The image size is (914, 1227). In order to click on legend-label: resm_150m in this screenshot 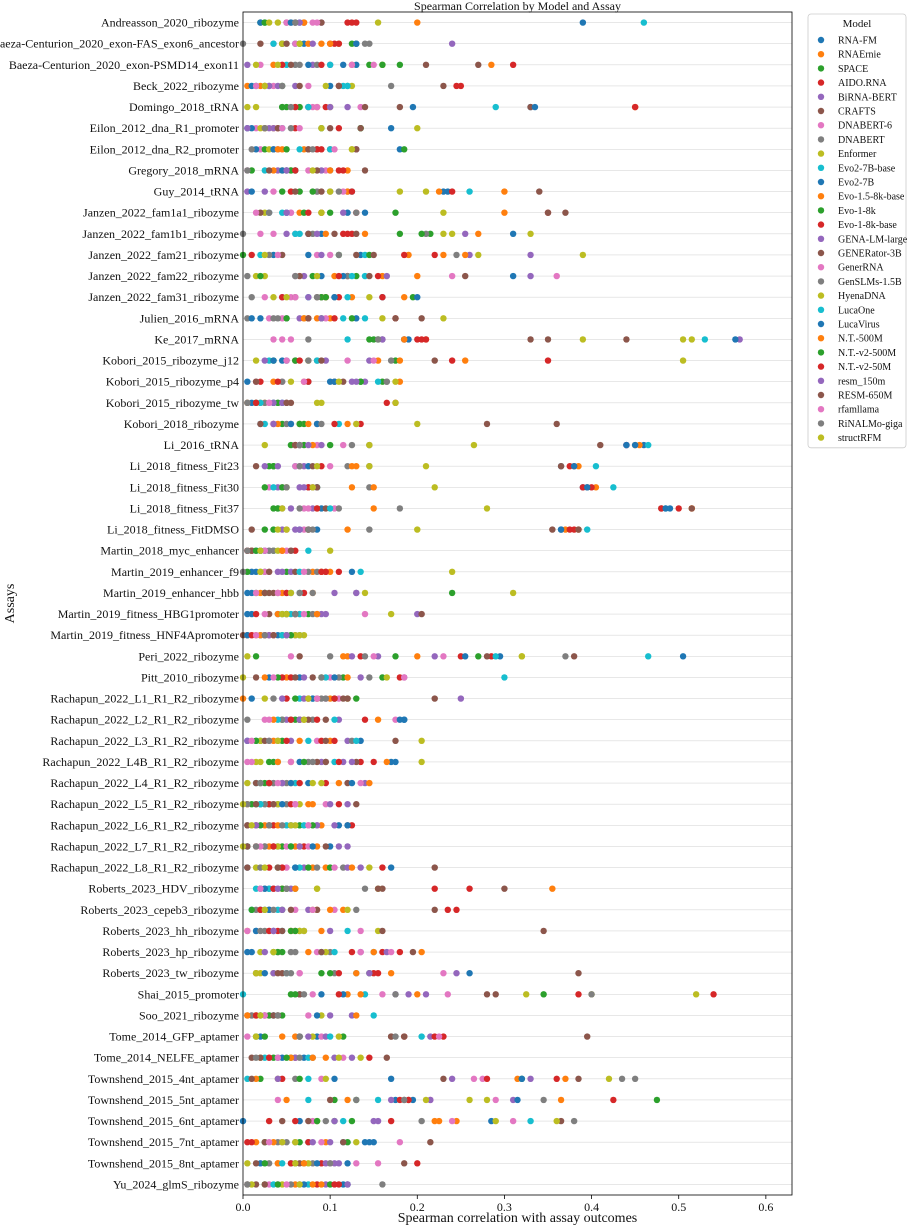, I will do `click(861, 381)`.